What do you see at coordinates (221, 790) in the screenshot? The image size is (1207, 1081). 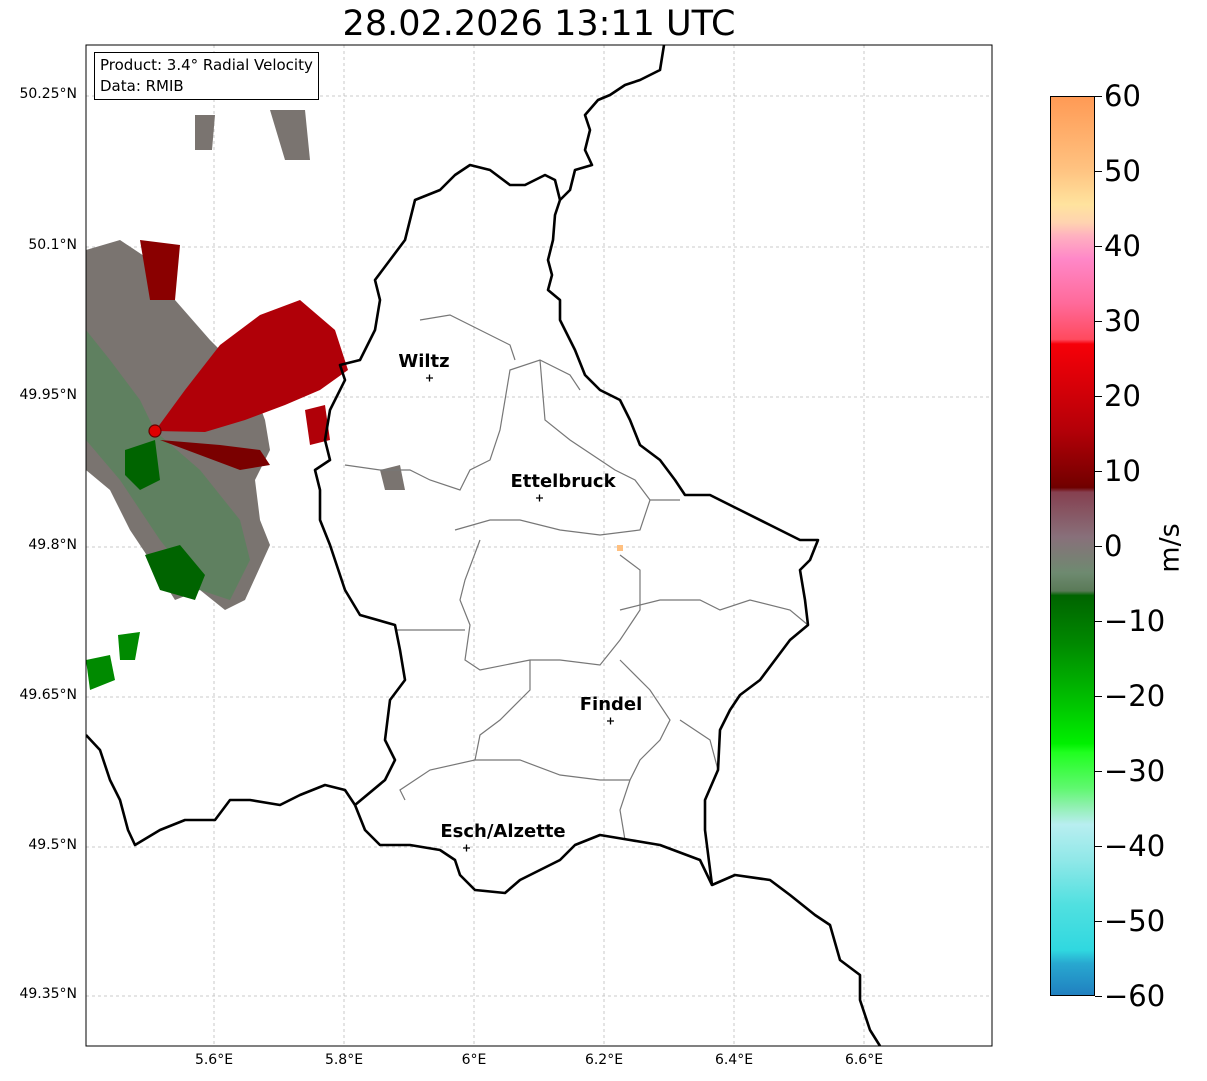 I see `border-belgium-france` at bounding box center [221, 790].